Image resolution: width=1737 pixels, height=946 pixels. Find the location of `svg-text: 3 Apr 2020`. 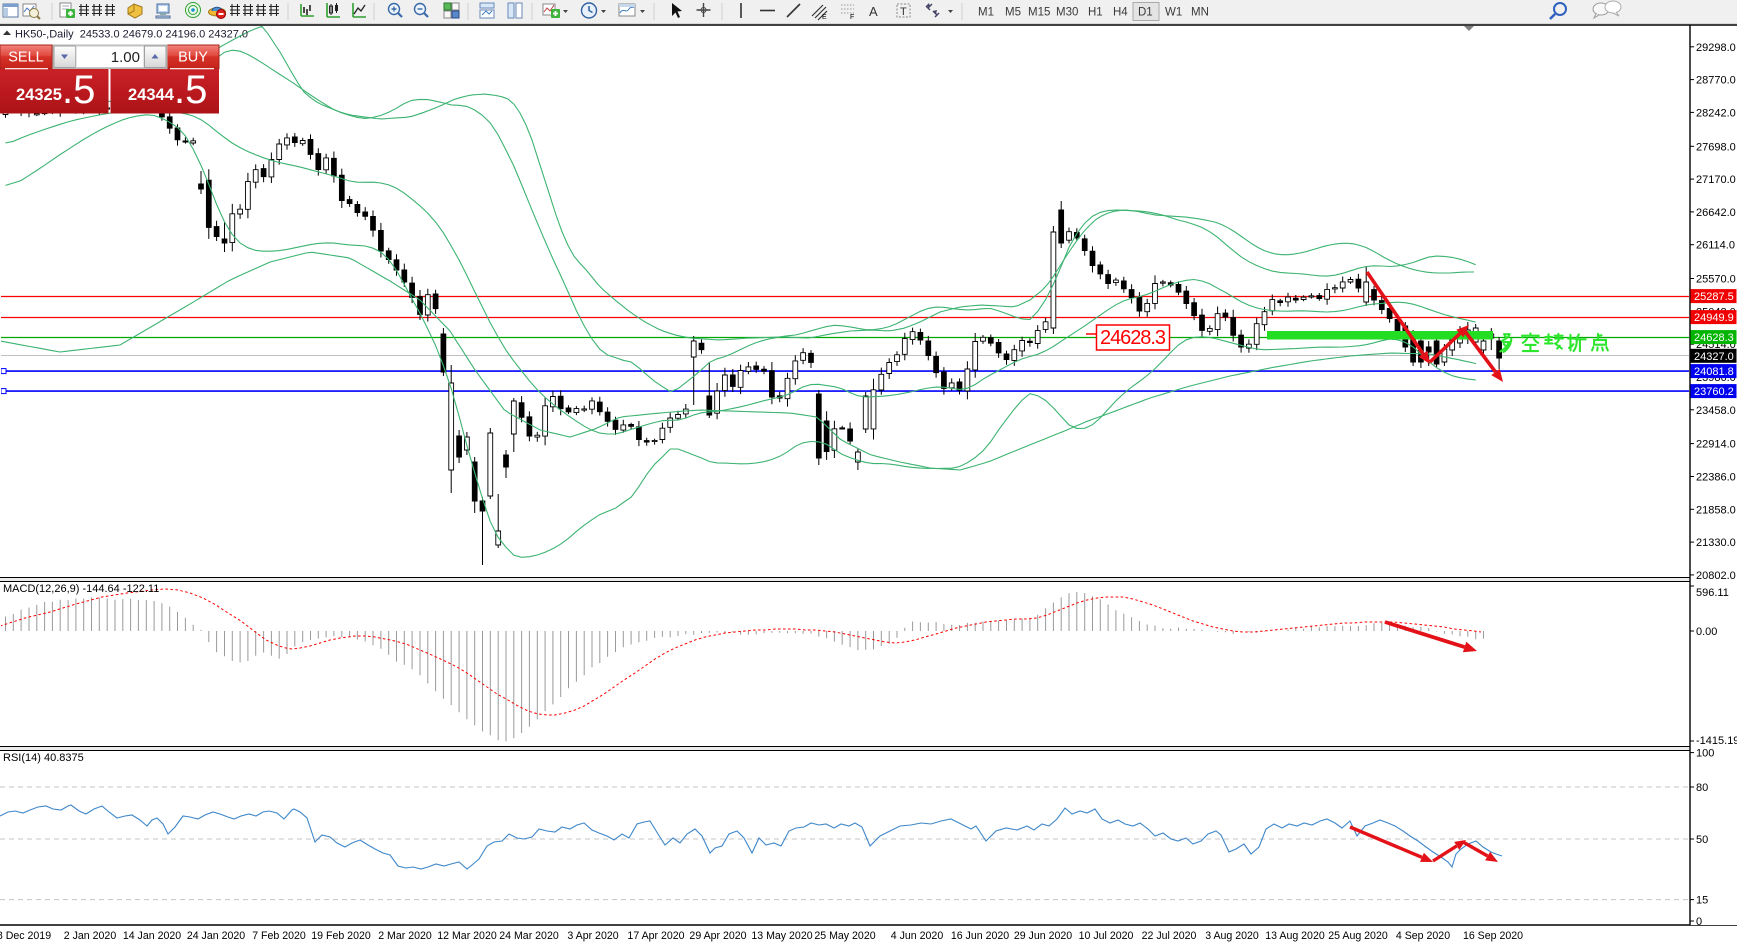

svg-text: 3 Apr 2020 is located at coordinates (592, 936).